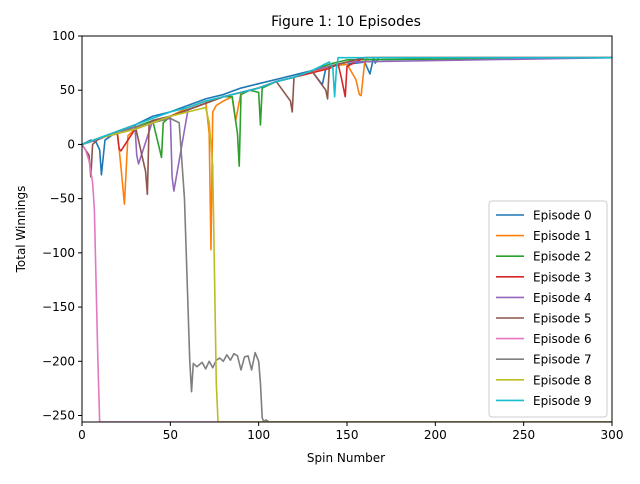 Image resolution: width=640 pixels, height=484 pixels. I want to click on x-axis-label: Spin Number, so click(346, 458).